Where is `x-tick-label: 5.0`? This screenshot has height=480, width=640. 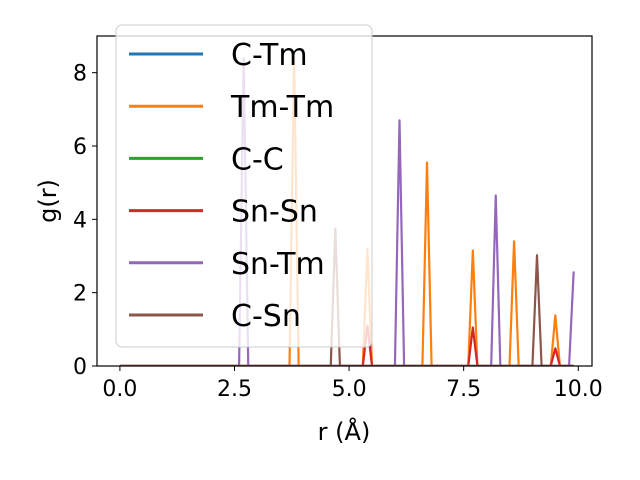 x-tick-label: 5.0 is located at coordinates (349, 389).